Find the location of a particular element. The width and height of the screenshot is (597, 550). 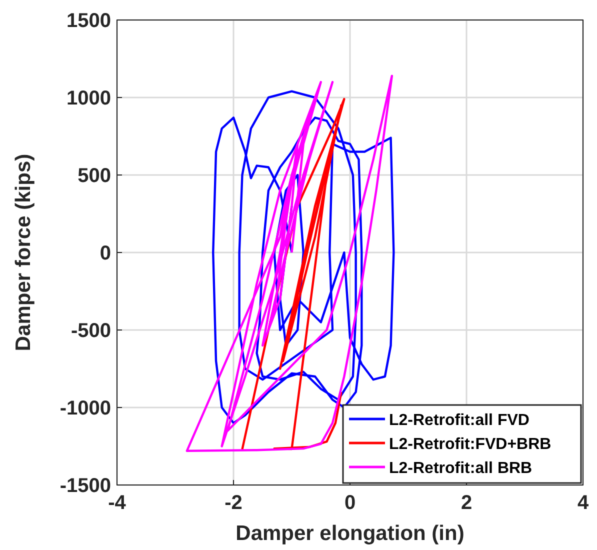

y-tick-label: 500 is located at coordinates (94, 176).